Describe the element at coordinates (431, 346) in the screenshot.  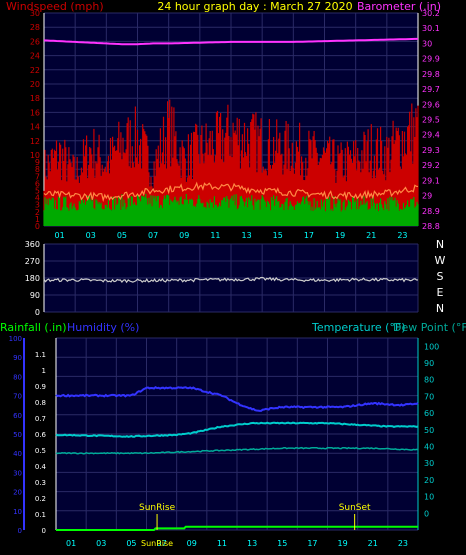
I see `temperature-tick: 100` at that location.